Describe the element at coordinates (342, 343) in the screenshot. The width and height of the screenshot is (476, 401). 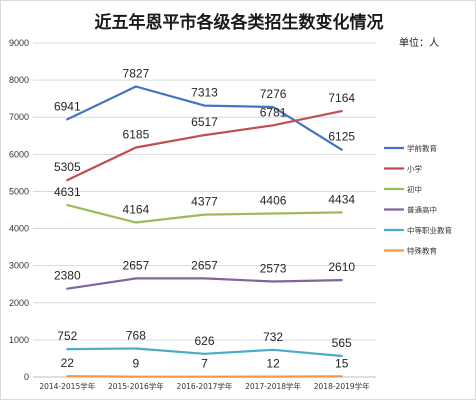
I see `data-label: 565` at that location.